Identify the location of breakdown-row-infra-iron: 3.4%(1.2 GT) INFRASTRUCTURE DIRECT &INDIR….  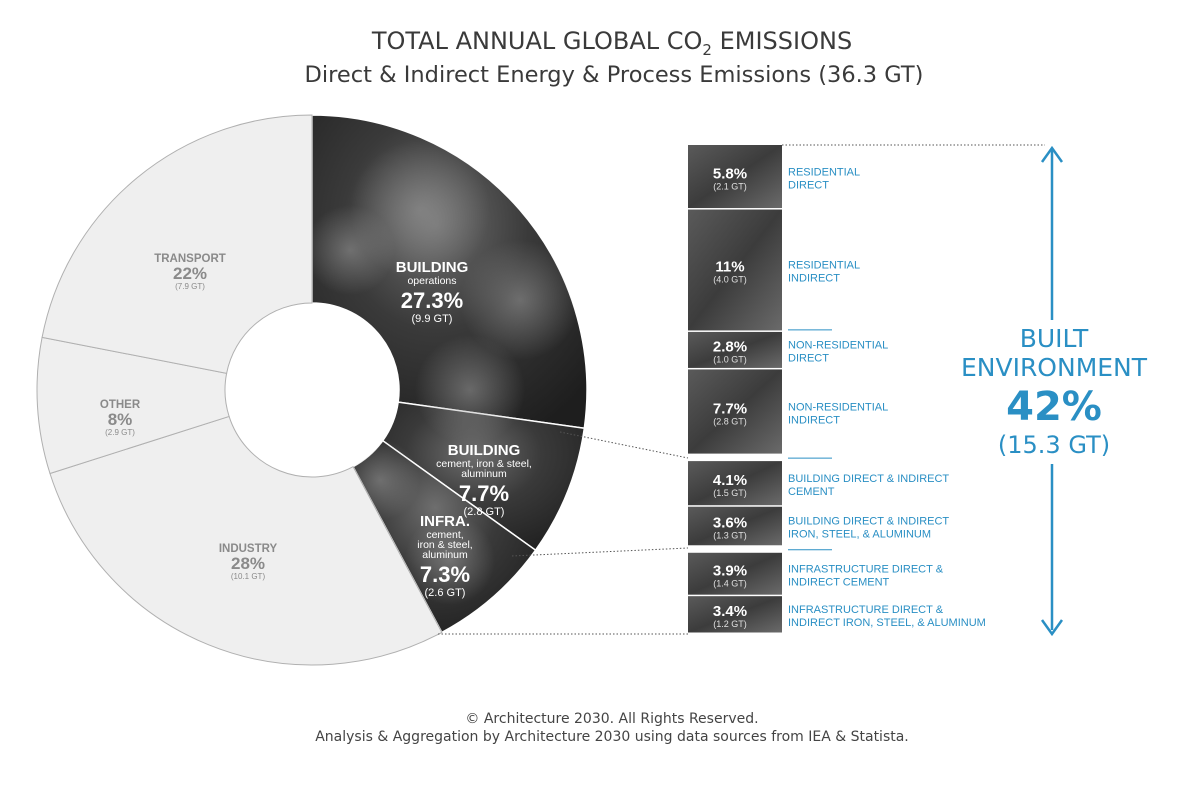
(837, 614).